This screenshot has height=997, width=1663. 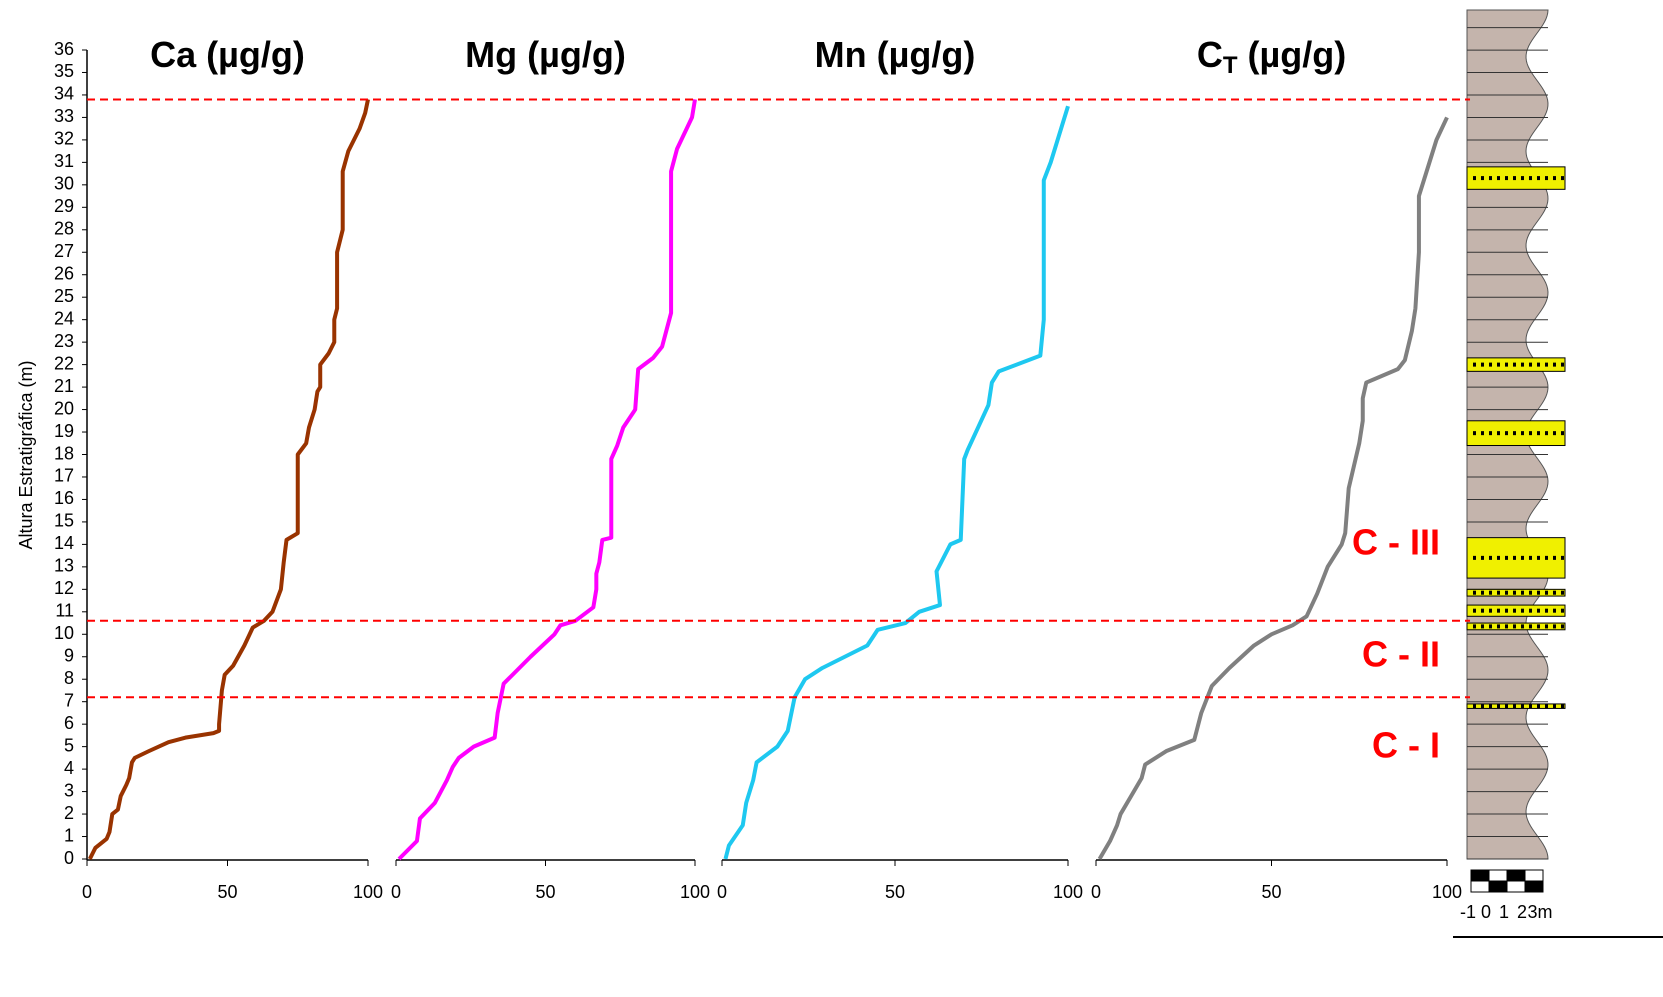 What do you see at coordinates (26, 454) in the screenshot?
I see `y-axis-label: Altura Estratigráfica (m)` at bounding box center [26, 454].